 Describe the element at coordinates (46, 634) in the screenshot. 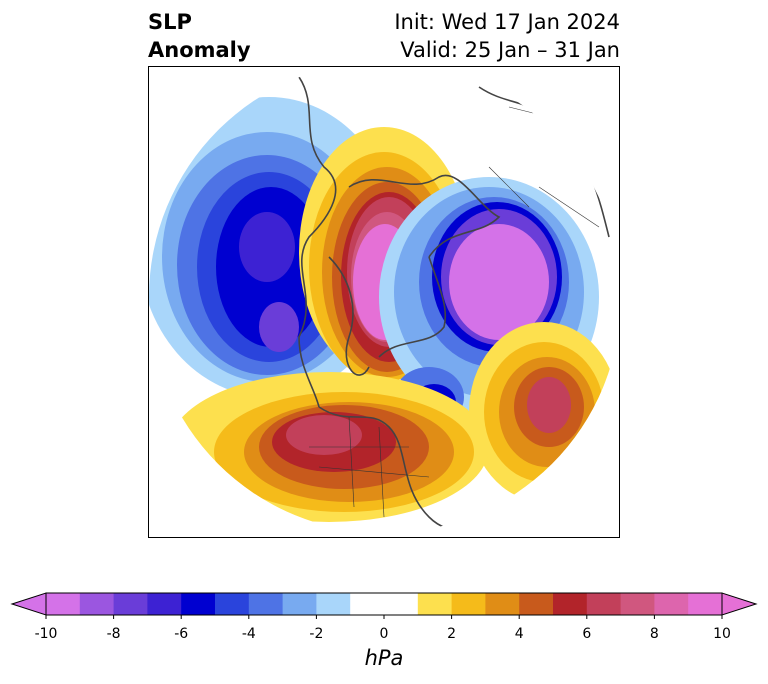

I see `colorbar-tick-label: -10` at that location.